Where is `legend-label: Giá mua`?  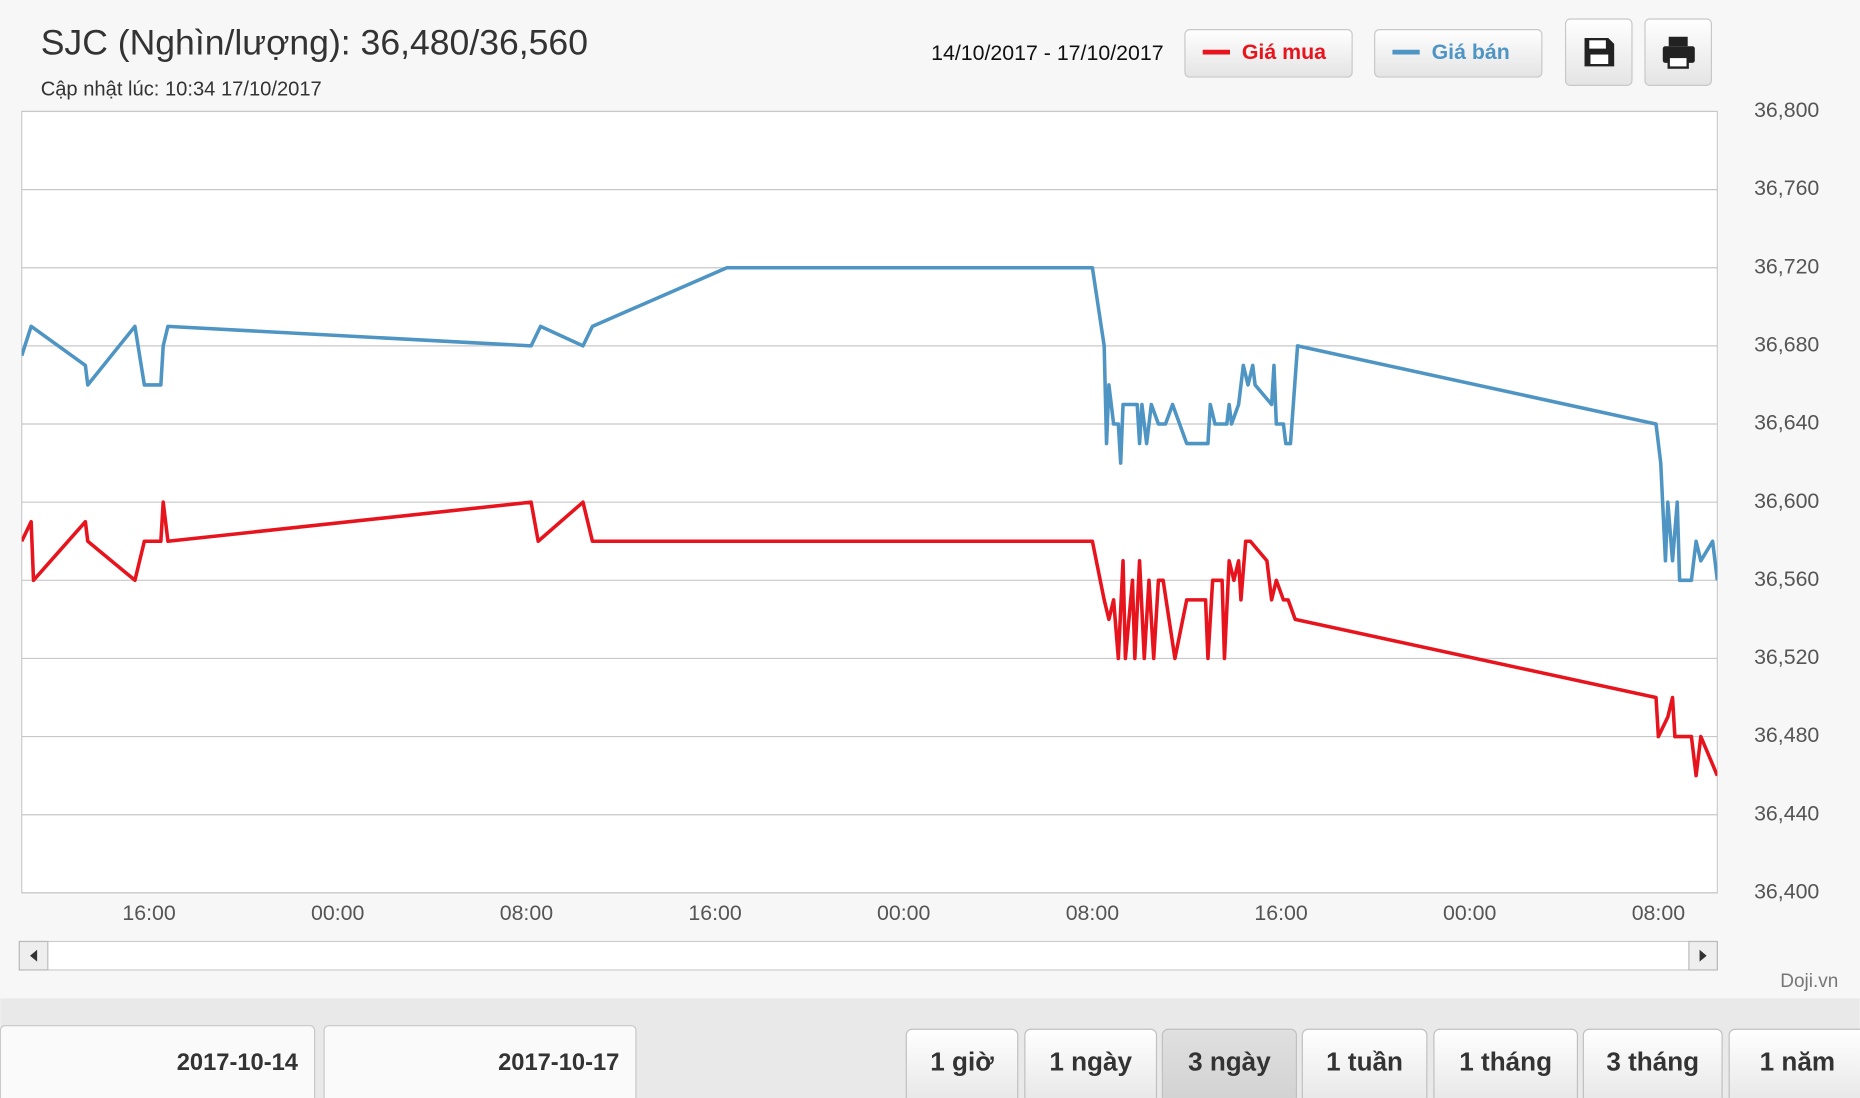
legend-label: Giá mua is located at coordinates (1284, 52).